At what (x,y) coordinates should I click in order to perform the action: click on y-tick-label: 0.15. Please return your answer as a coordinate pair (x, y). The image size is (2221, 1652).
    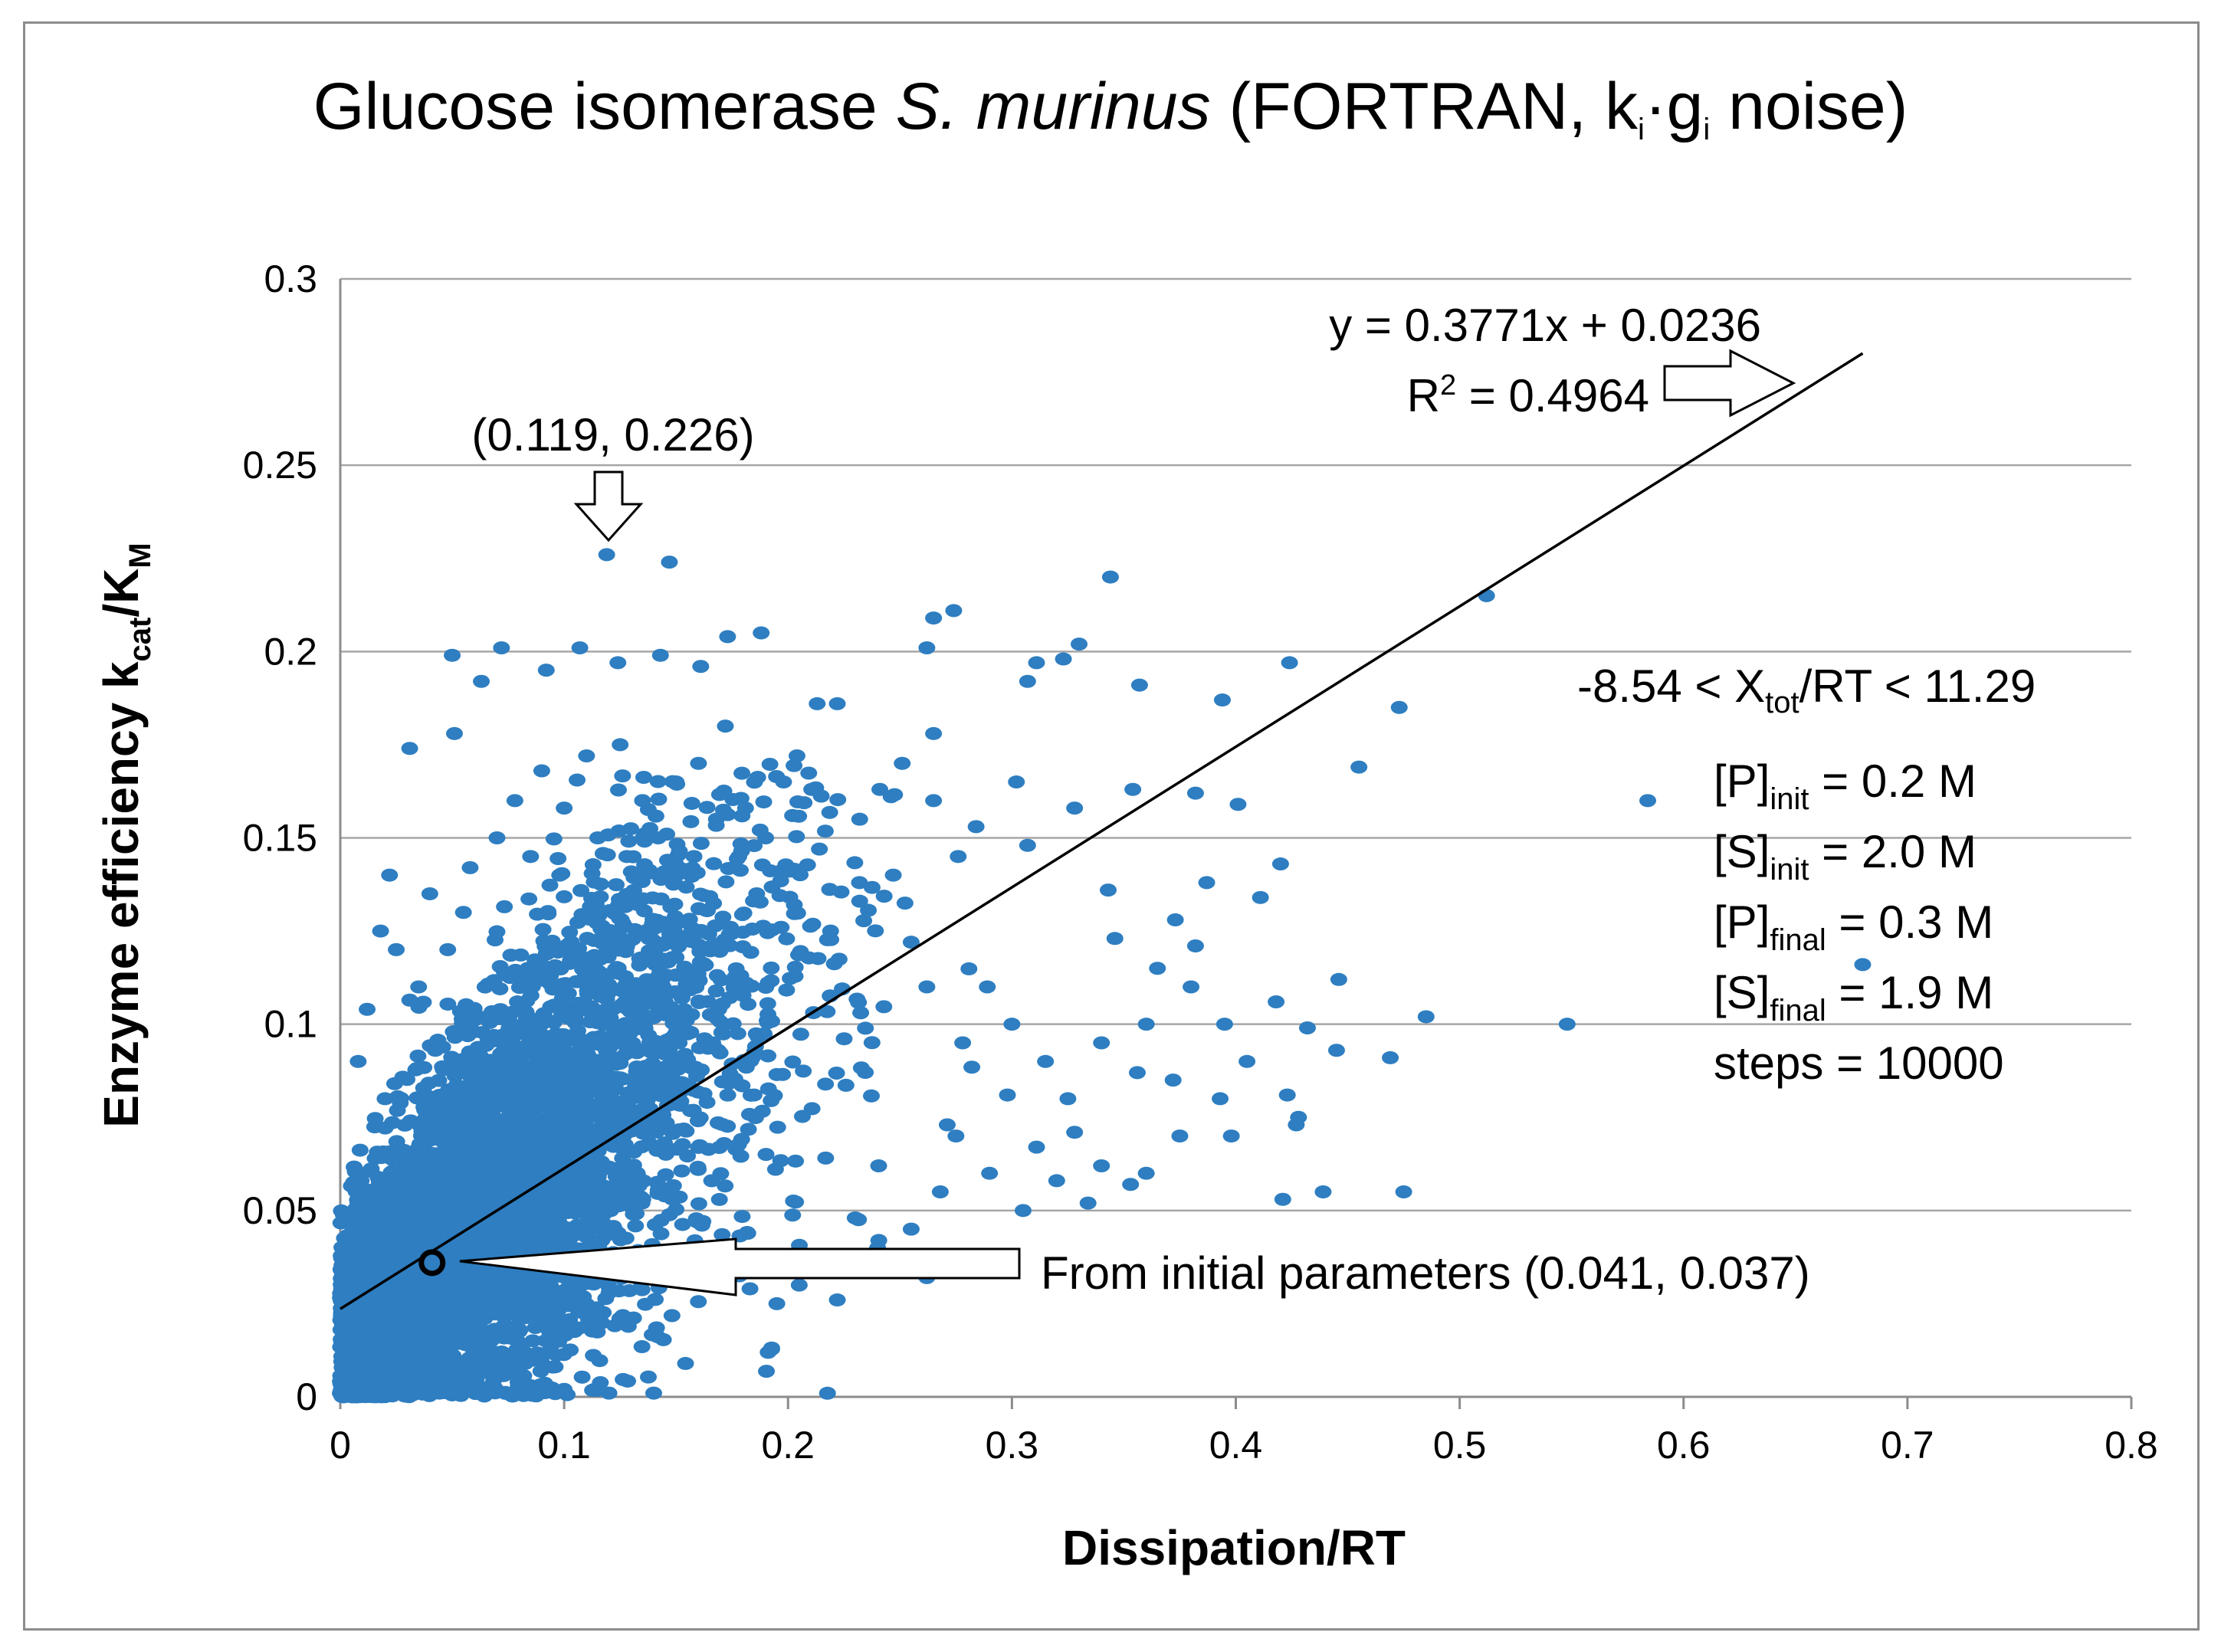
    Looking at the image, I should click on (280, 839).